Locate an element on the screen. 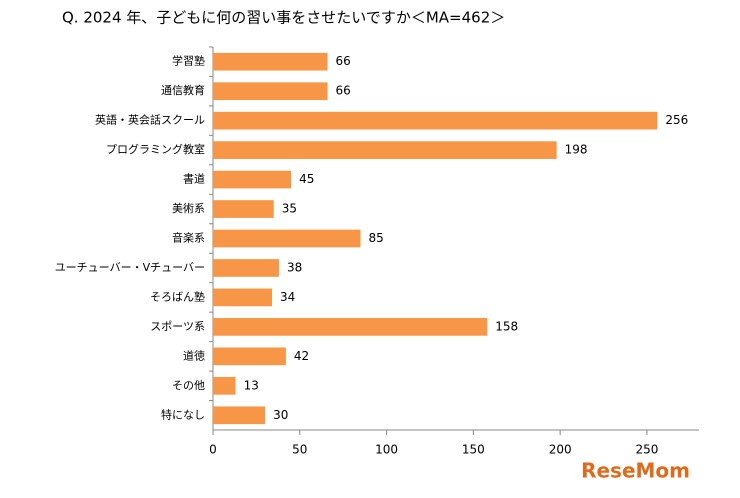 The image size is (740, 498). value-label: 42 is located at coordinates (301, 356).